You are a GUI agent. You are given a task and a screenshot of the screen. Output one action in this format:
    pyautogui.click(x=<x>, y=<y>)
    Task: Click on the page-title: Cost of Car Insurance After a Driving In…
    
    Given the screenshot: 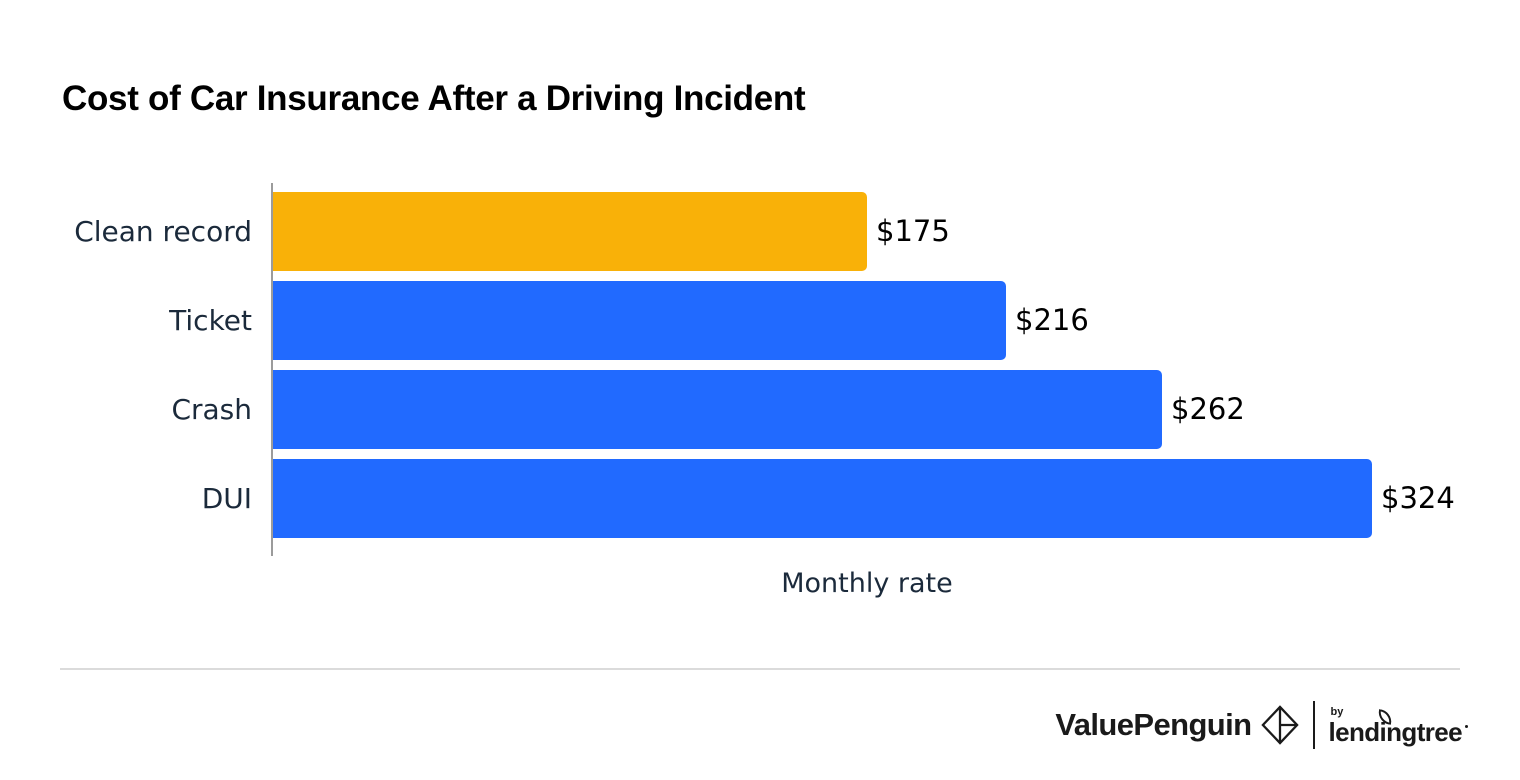 What is the action you would take?
    pyautogui.click(x=434, y=98)
    